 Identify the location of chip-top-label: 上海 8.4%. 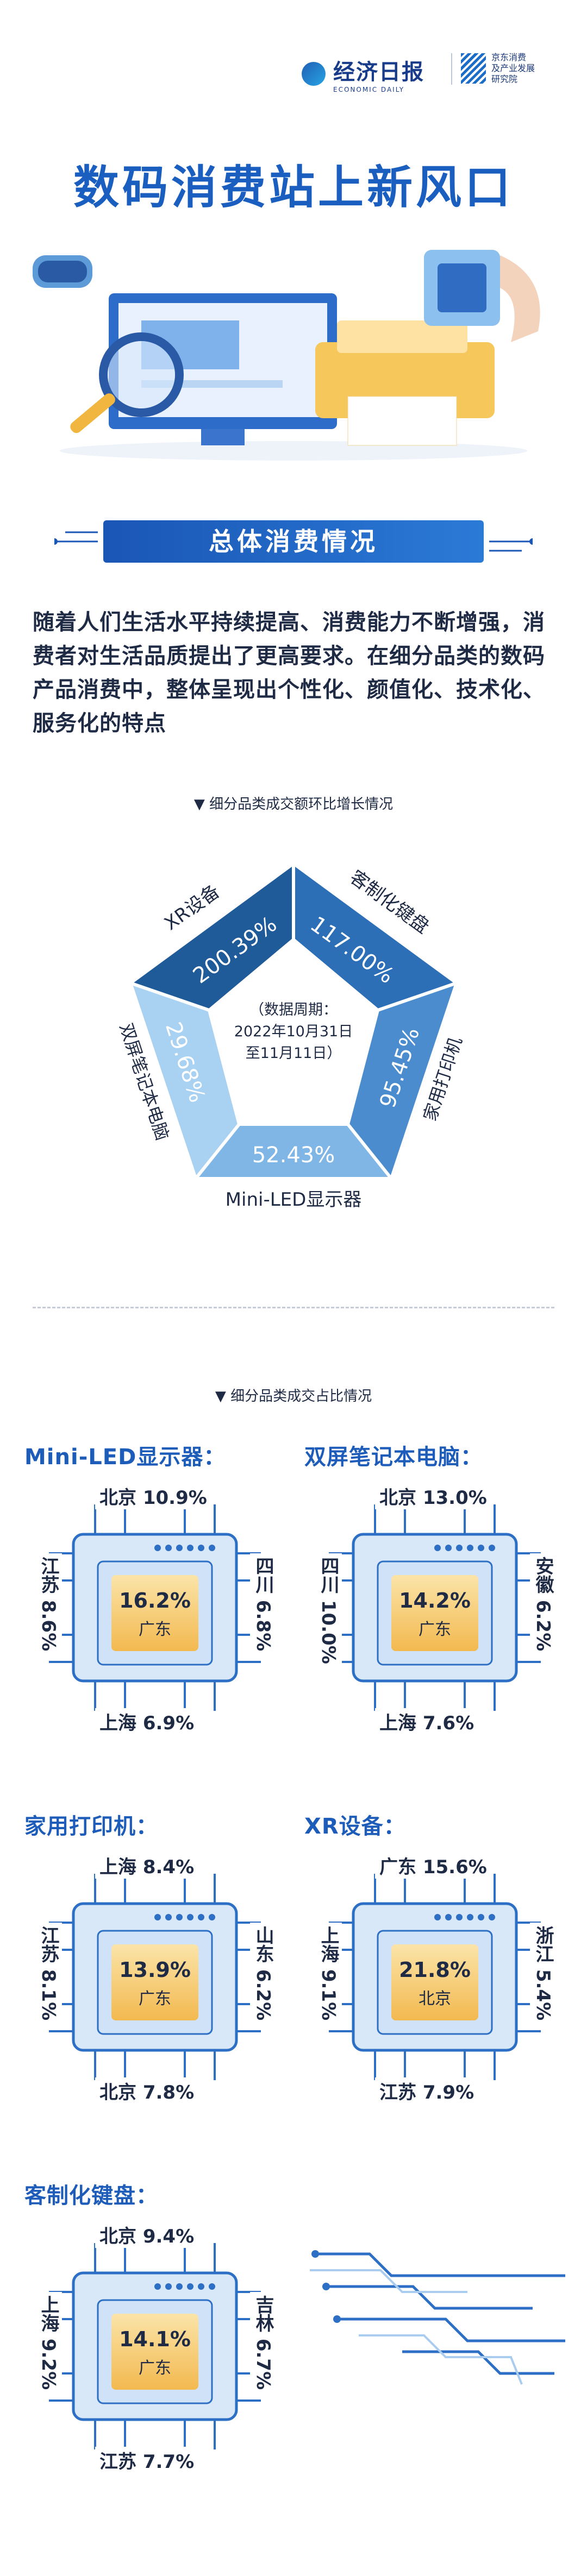
(147, 1866).